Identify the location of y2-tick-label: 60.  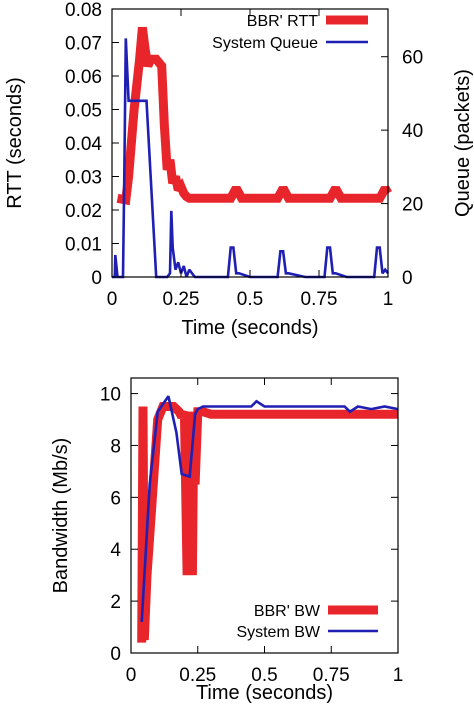
(412, 58).